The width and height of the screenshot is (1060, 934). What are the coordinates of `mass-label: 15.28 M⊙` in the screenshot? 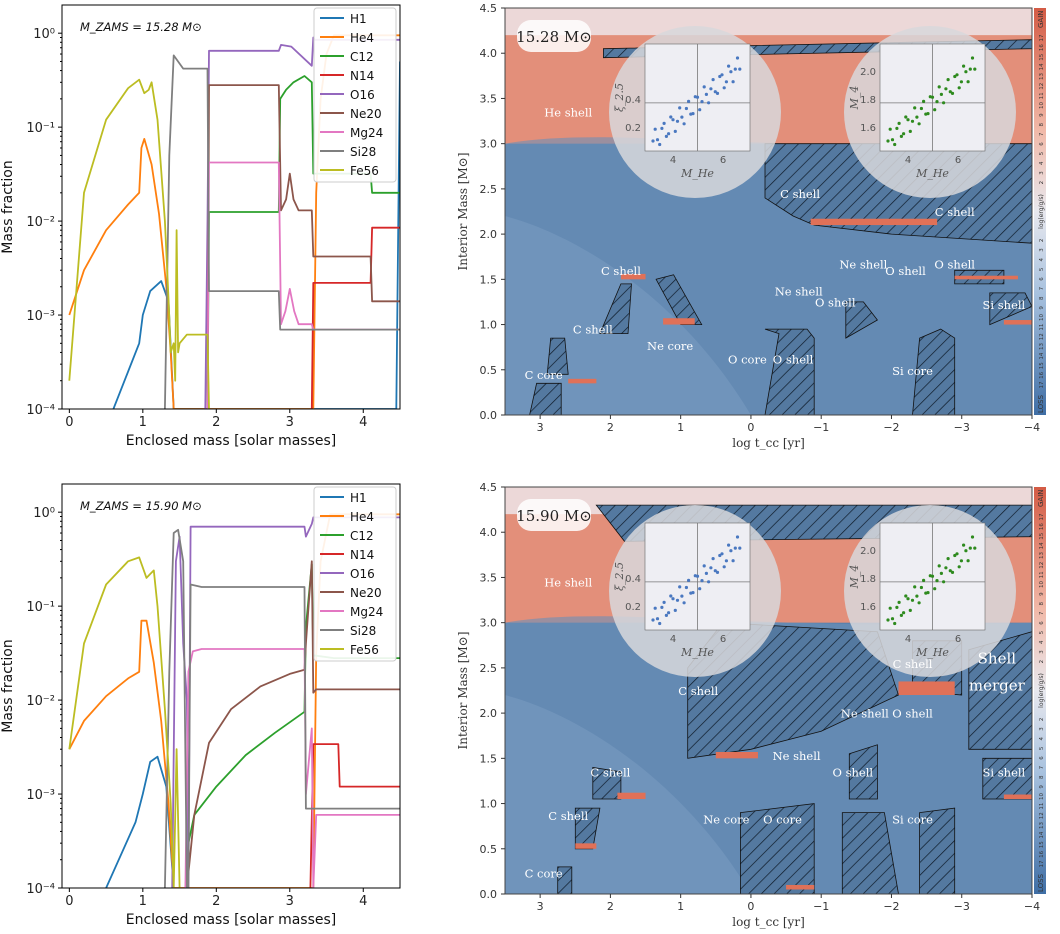 It's located at (554, 37).